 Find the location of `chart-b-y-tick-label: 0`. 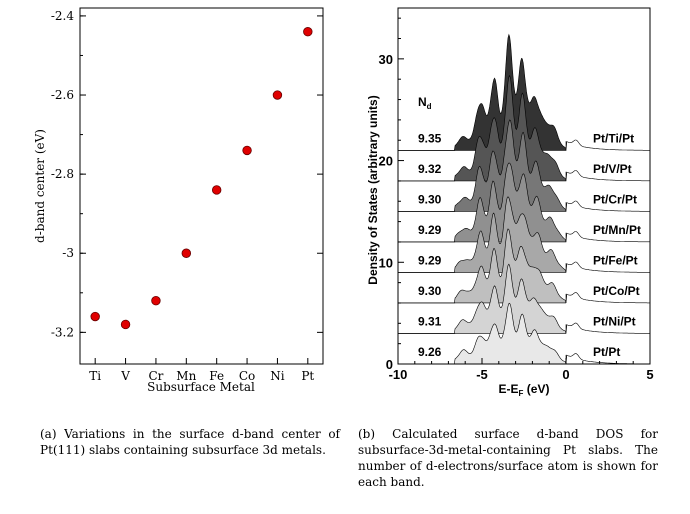

chart-b-y-tick-label: 0 is located at coordinates (389, 364).